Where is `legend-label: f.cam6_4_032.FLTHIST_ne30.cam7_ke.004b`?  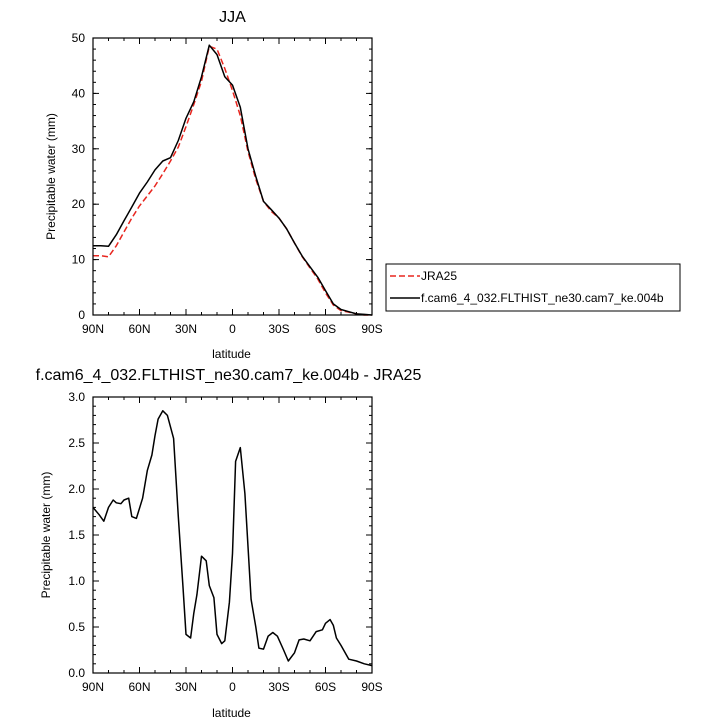 legend-label: f.cam6_4_032.FLTHIST_ne30.cam7_ke.004b is located at coordinates (542, 298).